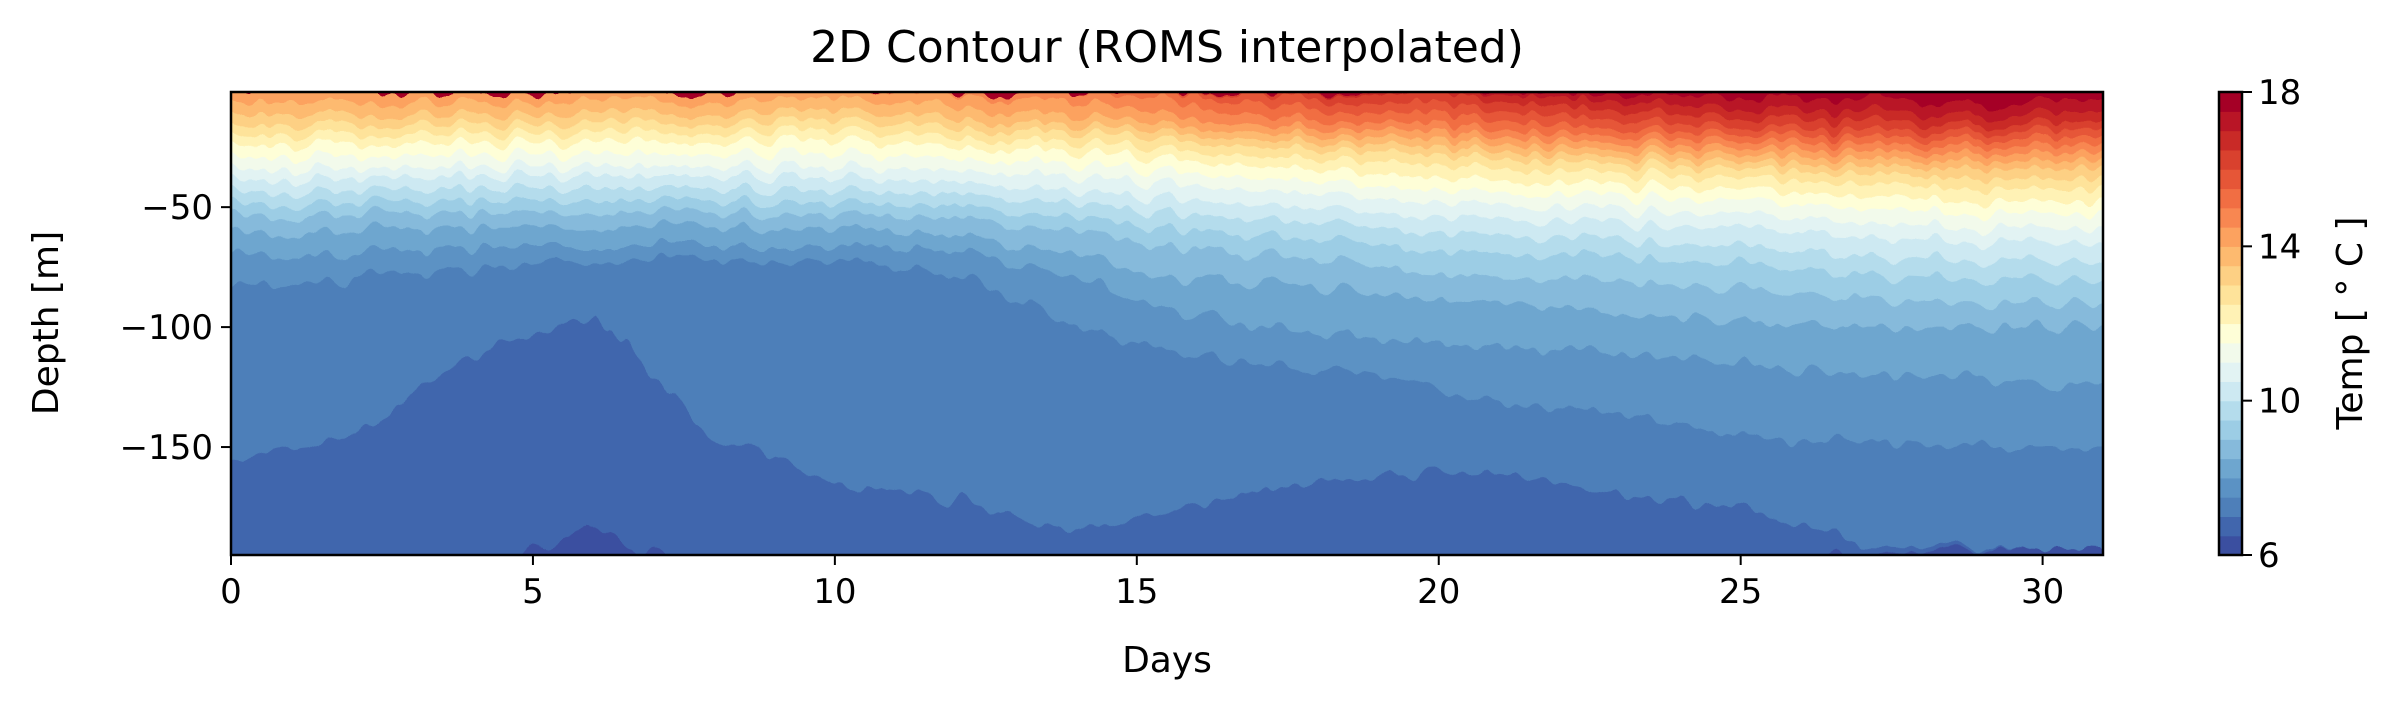  What do you see at coordinates (166, 328) in the screenshot?
I see `y-tick-label: −100` at bounding box center [166, 328].